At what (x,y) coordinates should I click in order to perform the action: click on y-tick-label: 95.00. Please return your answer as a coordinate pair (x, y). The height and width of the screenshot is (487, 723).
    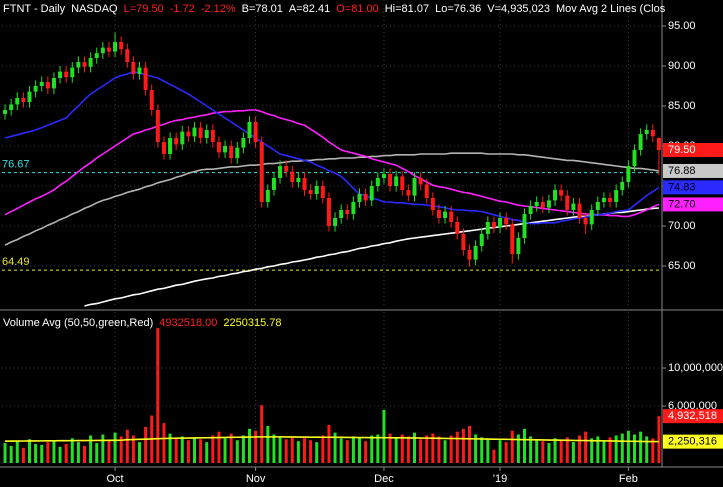
    Looking at the image, I should click on (682, 26).